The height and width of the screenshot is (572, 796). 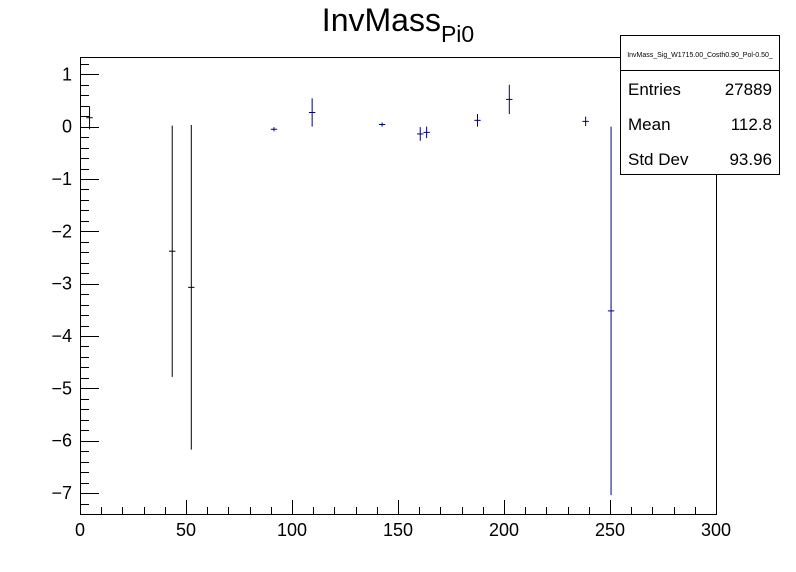 What do you see at coordinates (67, 74) in the screenshot?
I see `y-tick-label: 1` at bounding box center [67, 74].